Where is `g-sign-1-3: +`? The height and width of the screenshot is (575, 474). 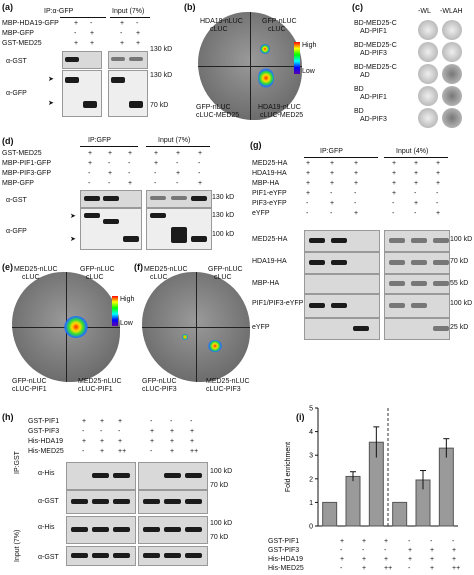 g-sign-1-3: + is located at coordinates (394, 173).